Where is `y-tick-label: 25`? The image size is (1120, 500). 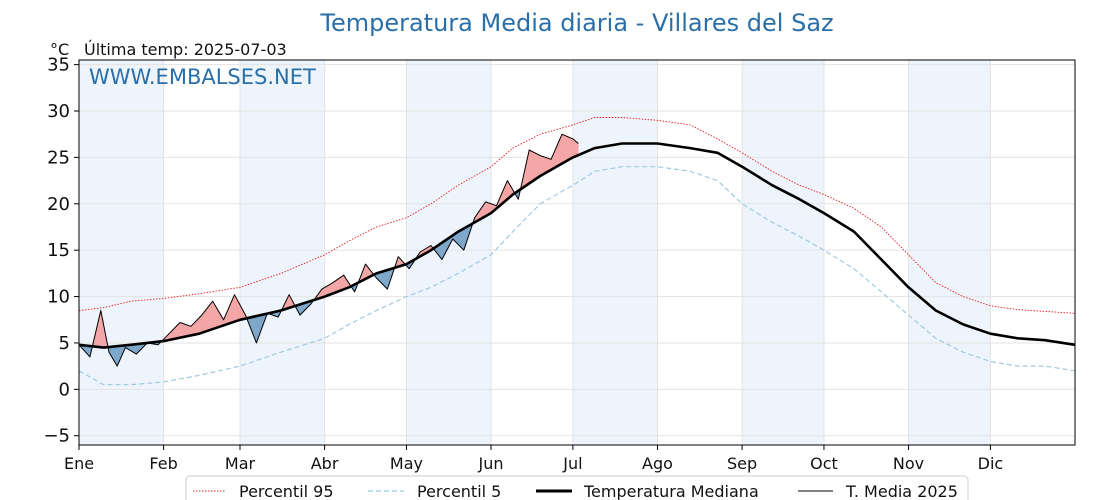
y-tick-label: 25 is located at coordinates (58, 157).